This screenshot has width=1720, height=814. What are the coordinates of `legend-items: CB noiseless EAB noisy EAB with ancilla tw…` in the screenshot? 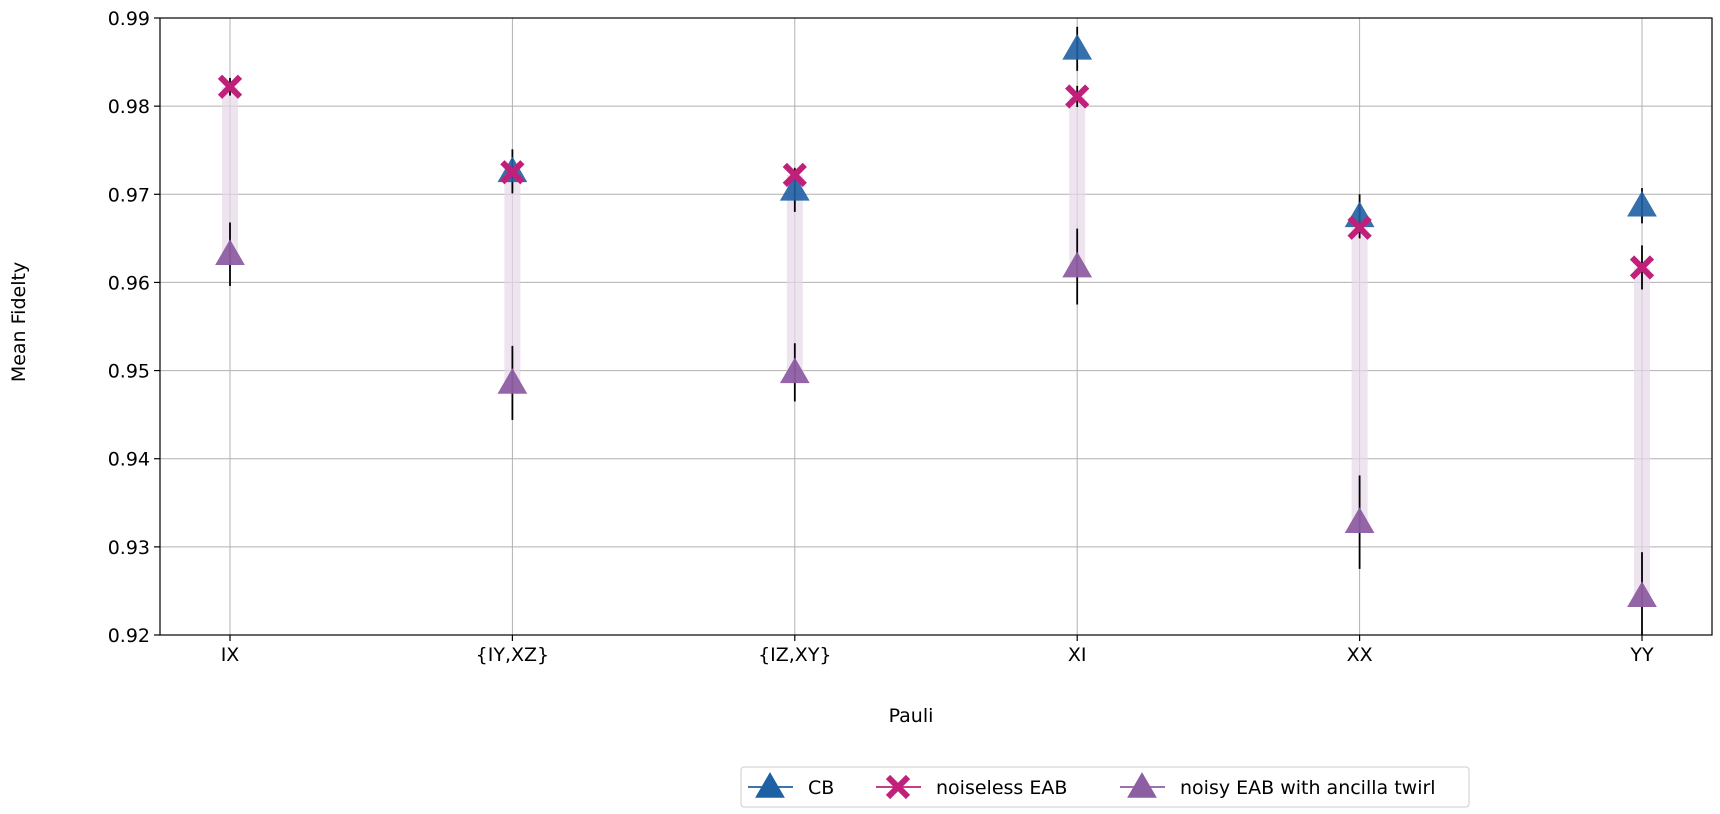 It's located at (1092, 786).